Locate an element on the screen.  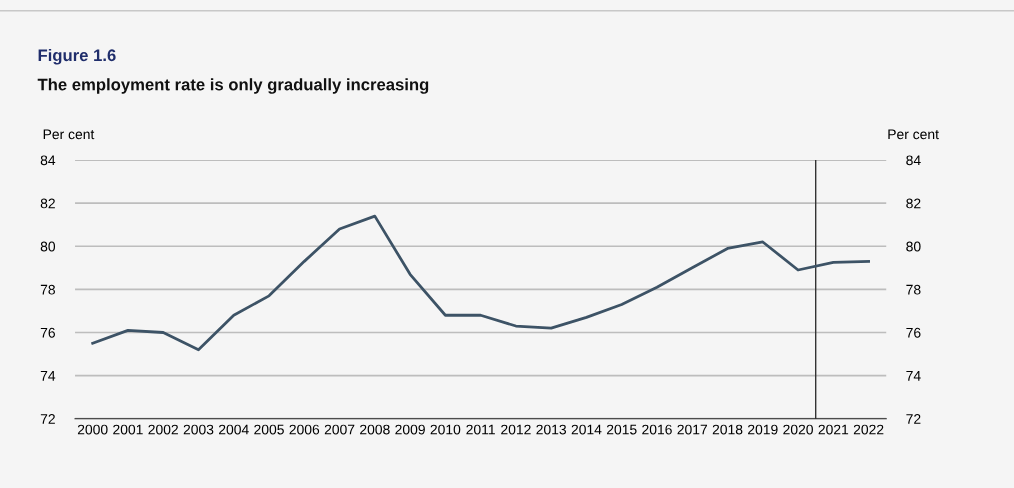
x-tick-label: 2008 is located at coordinates (375, 429).